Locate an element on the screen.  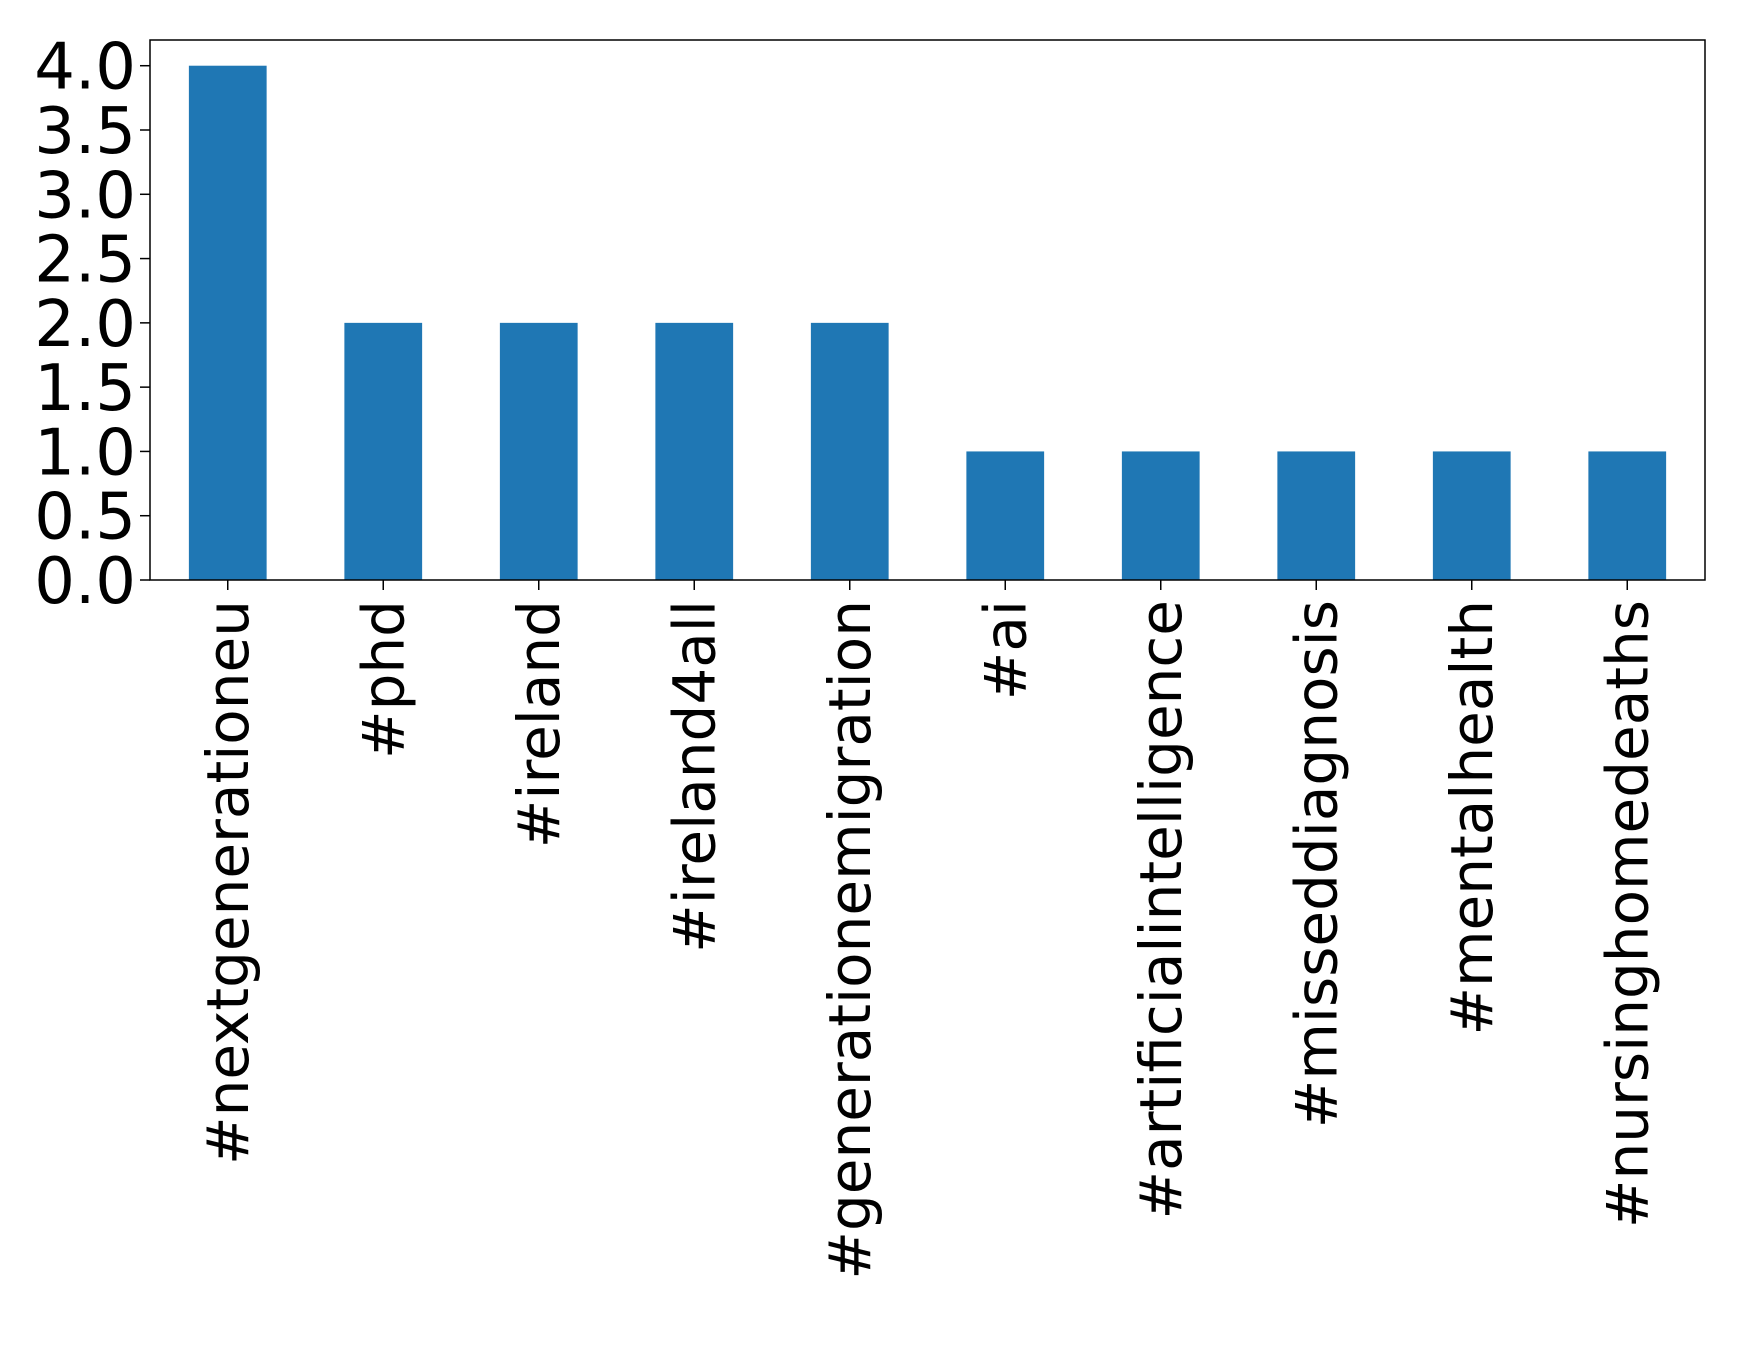
bar-generationemigration is located at coordinates (849, 451).